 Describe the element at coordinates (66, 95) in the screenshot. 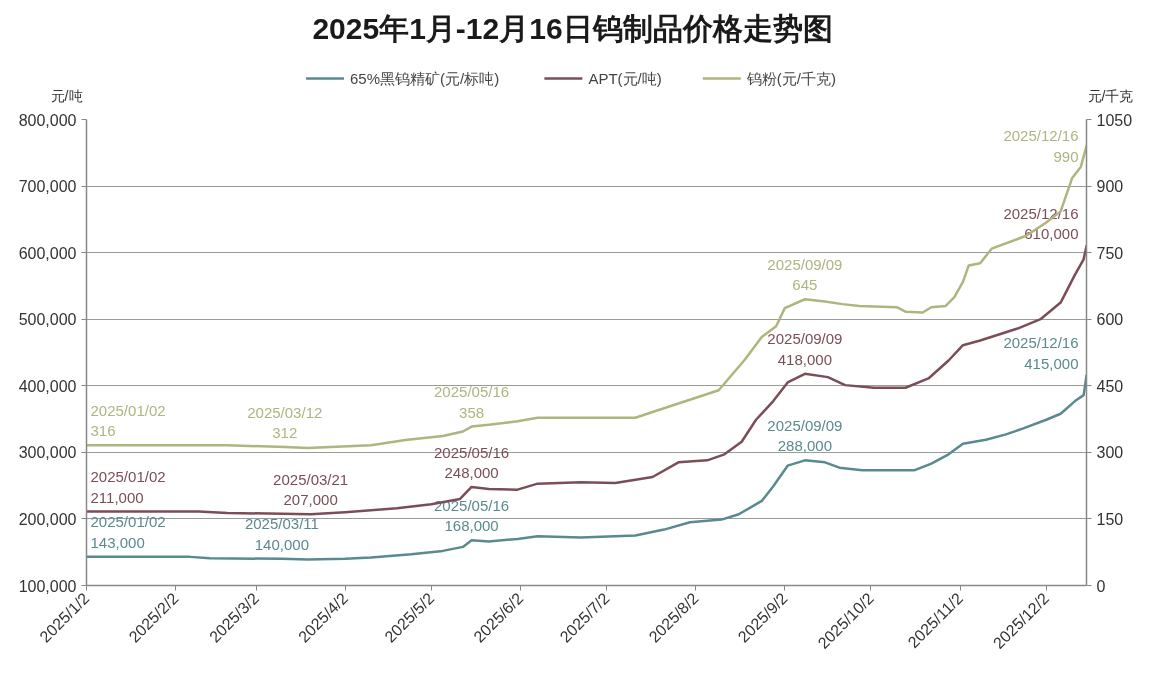

I see `y-axis-title: 元/吨` at that location.